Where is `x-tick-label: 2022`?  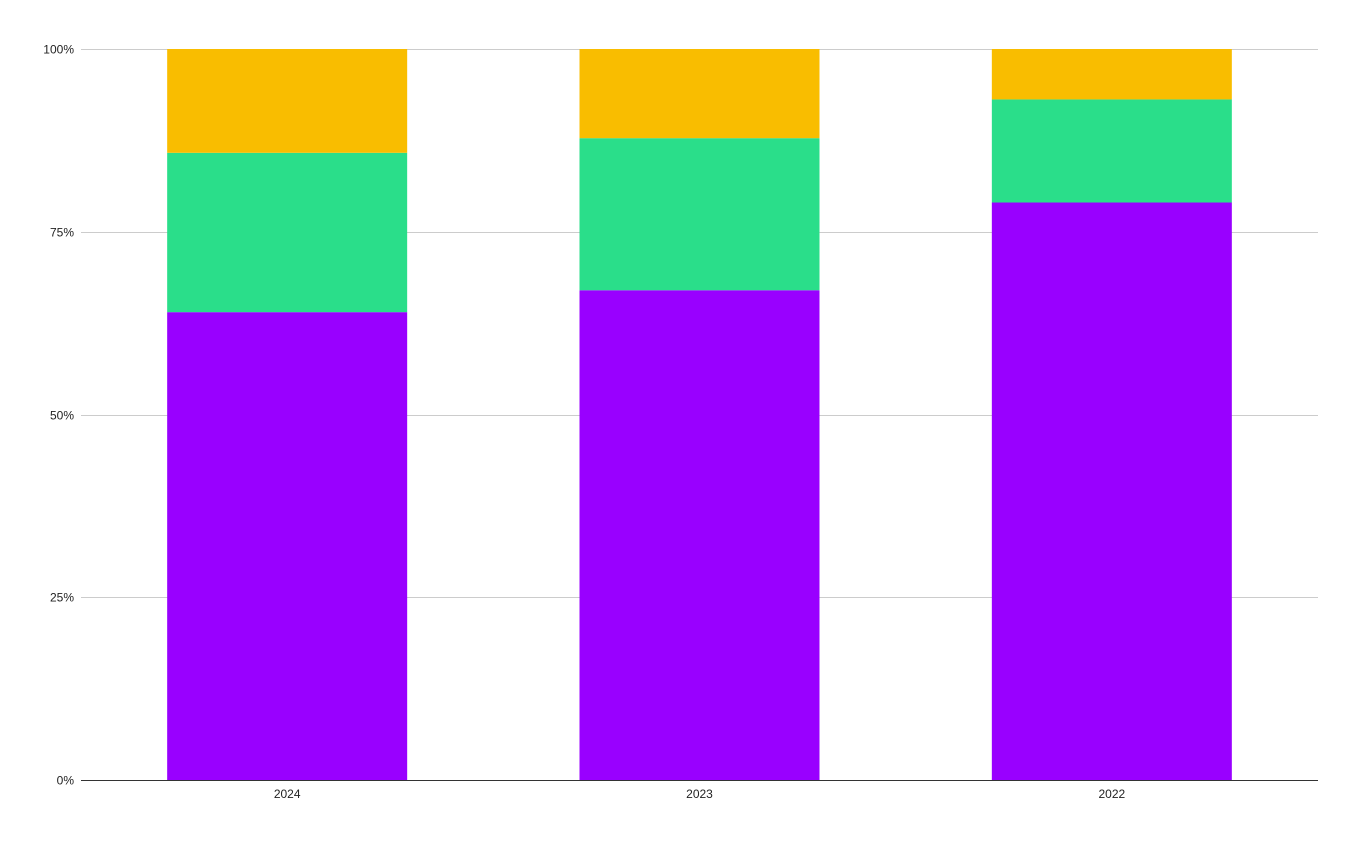 x-tick-label: 2022 is located at coordinates (1111, 794).